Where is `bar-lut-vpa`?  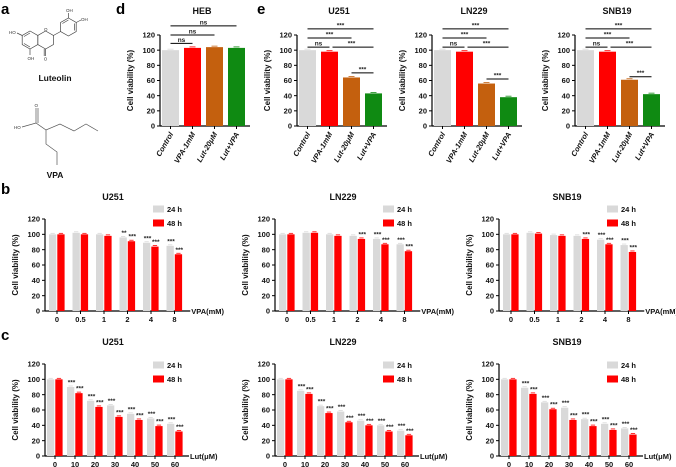 bar-lut-vpa is located at coordinates (236, 87).